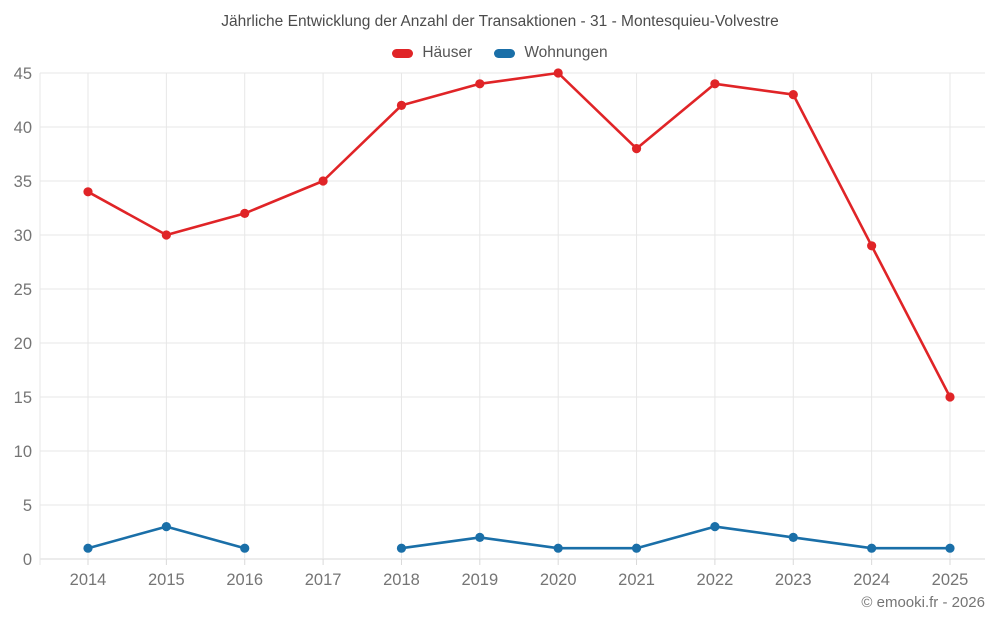 The height and width of the screenshot is (625, 1000). Describe the element at coordinates (88, 580) in the screenshot. I see `x-tick-label: 2014` at that location.